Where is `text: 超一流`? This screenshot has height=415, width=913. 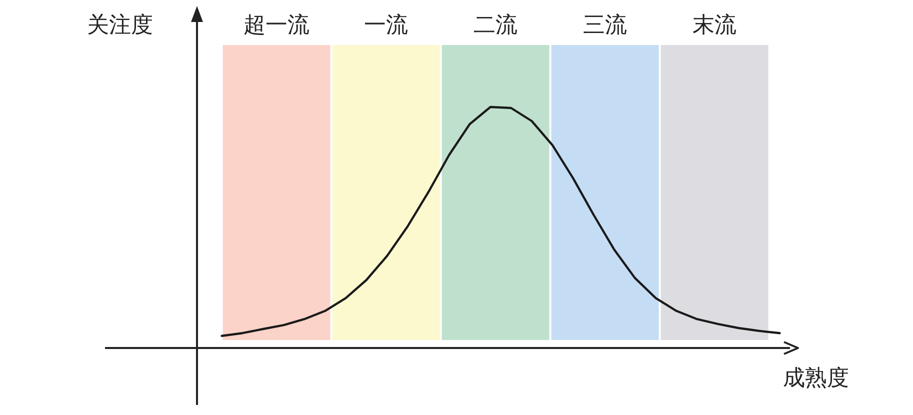 text: 超一流 is located at coordinates (277, 25).